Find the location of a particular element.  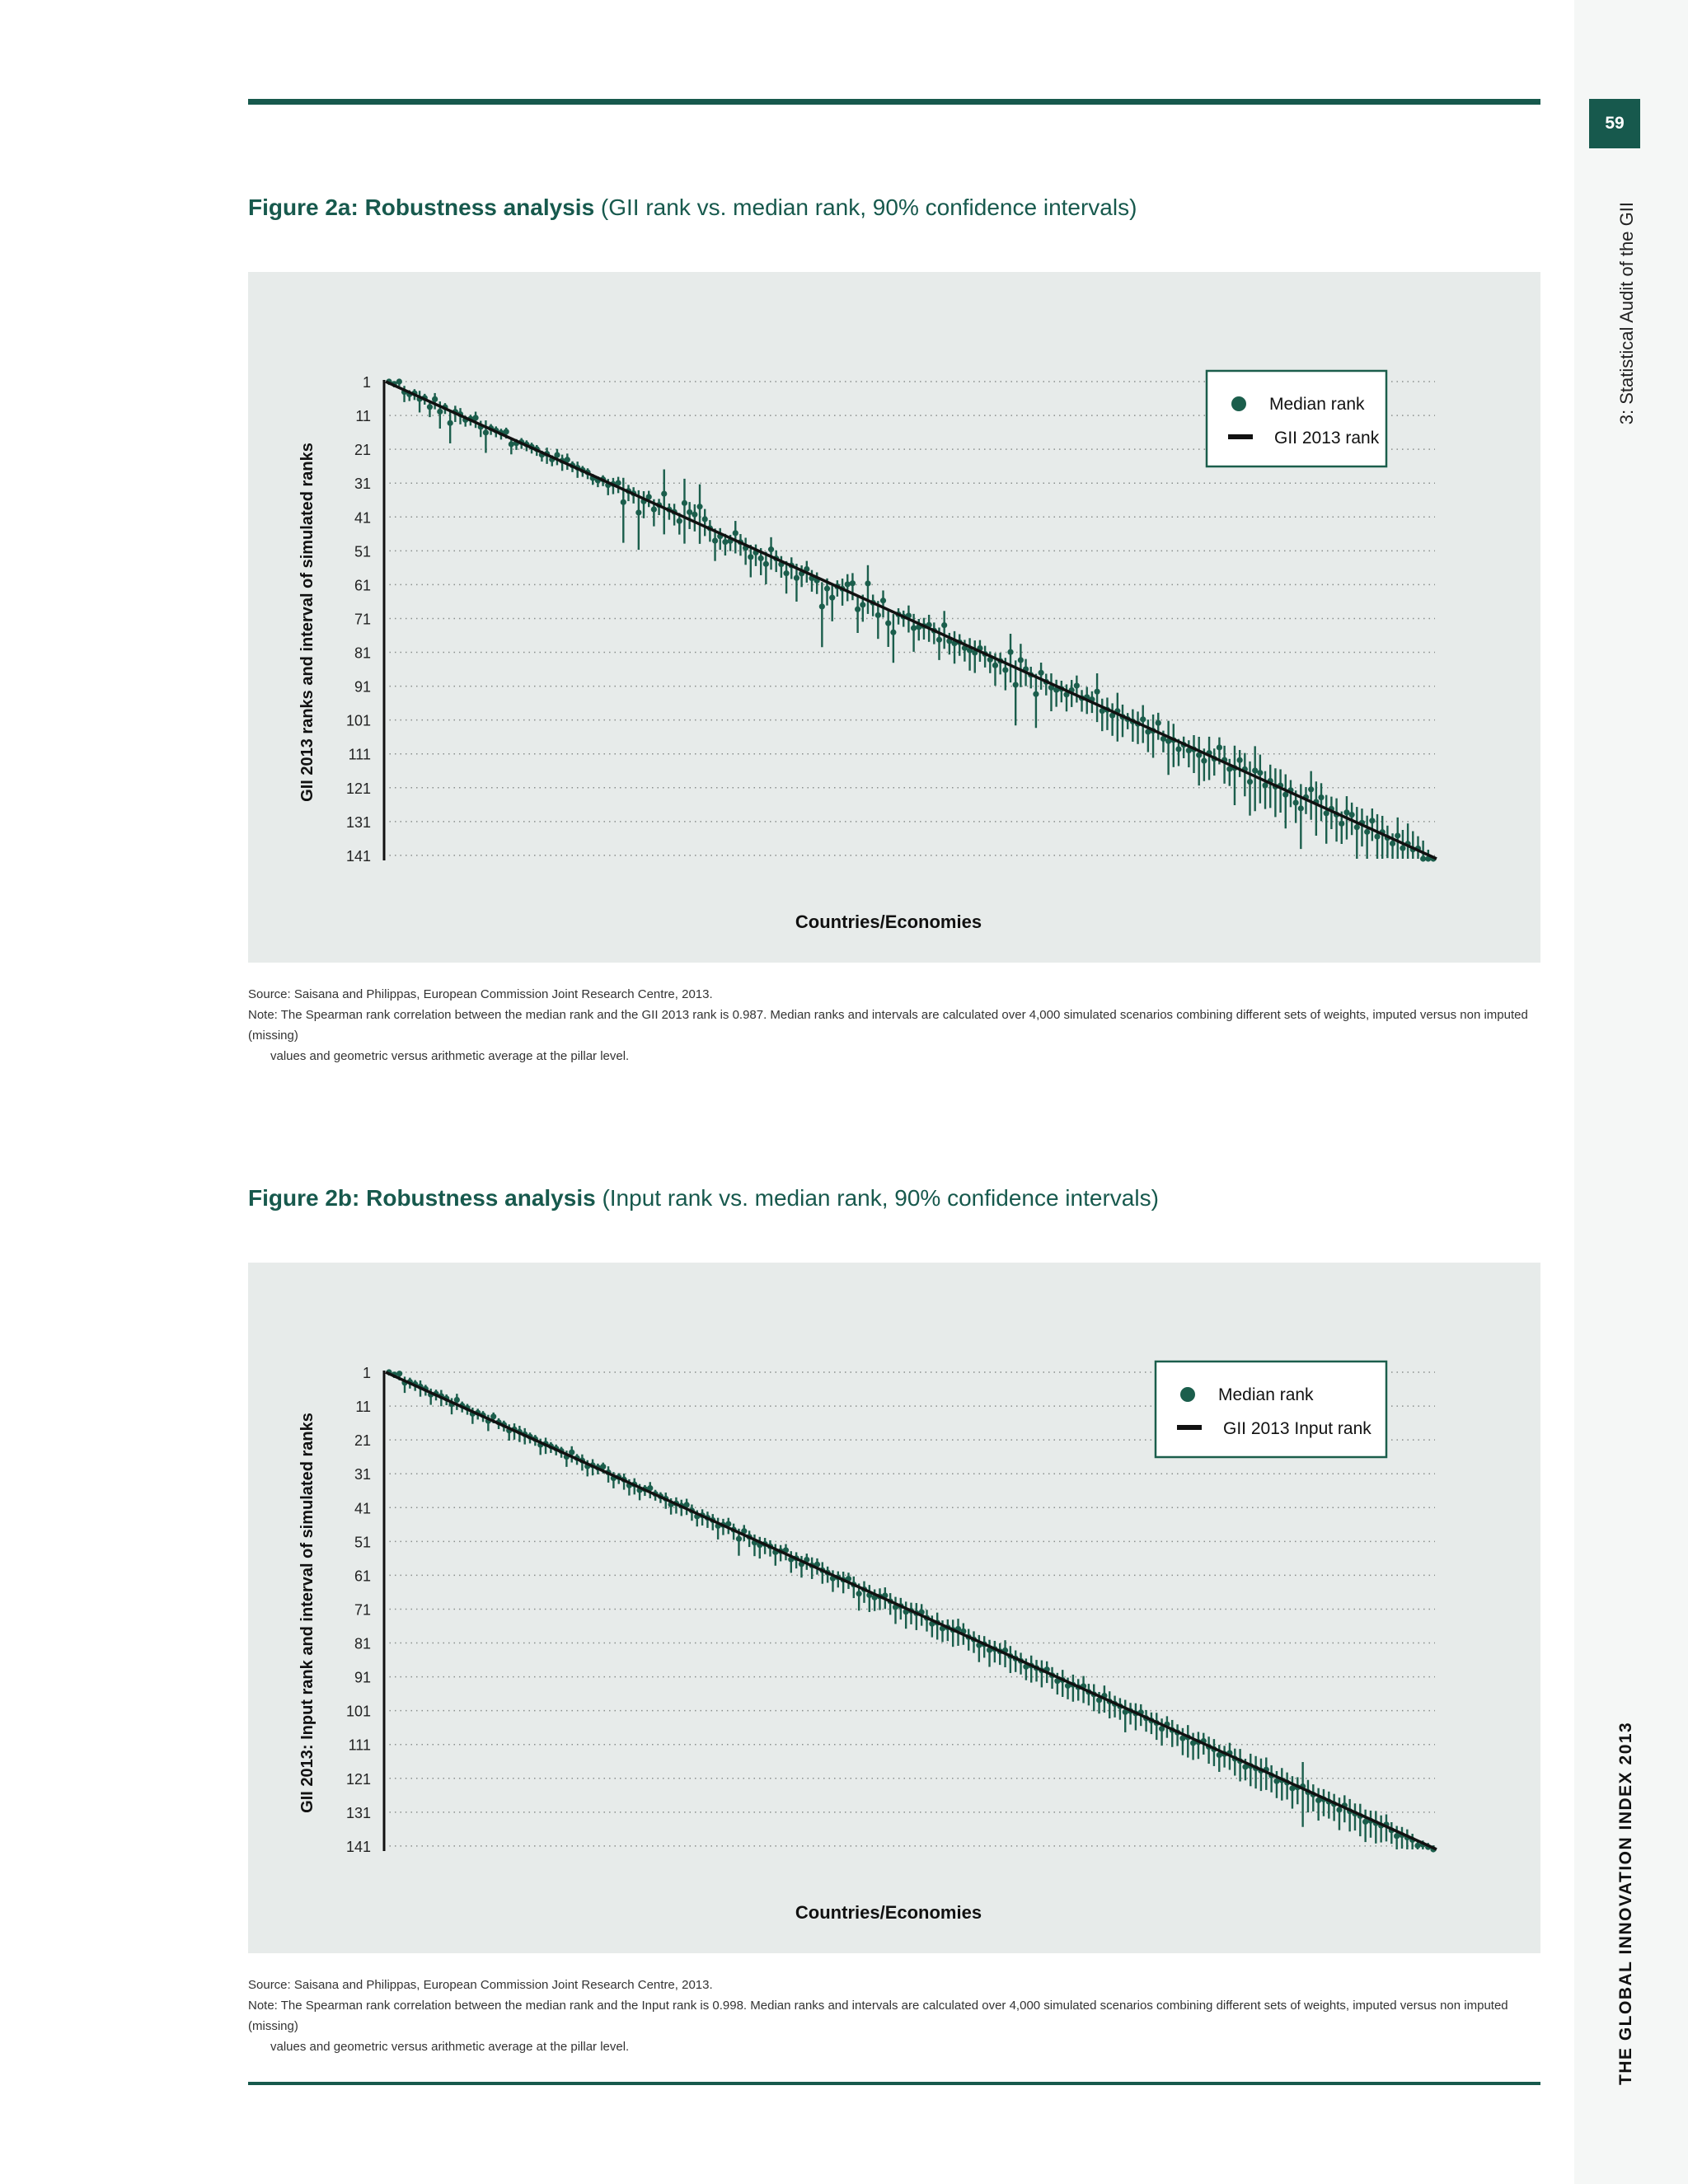

y-tick-label: 51 is located at coordinates (362, 1542).